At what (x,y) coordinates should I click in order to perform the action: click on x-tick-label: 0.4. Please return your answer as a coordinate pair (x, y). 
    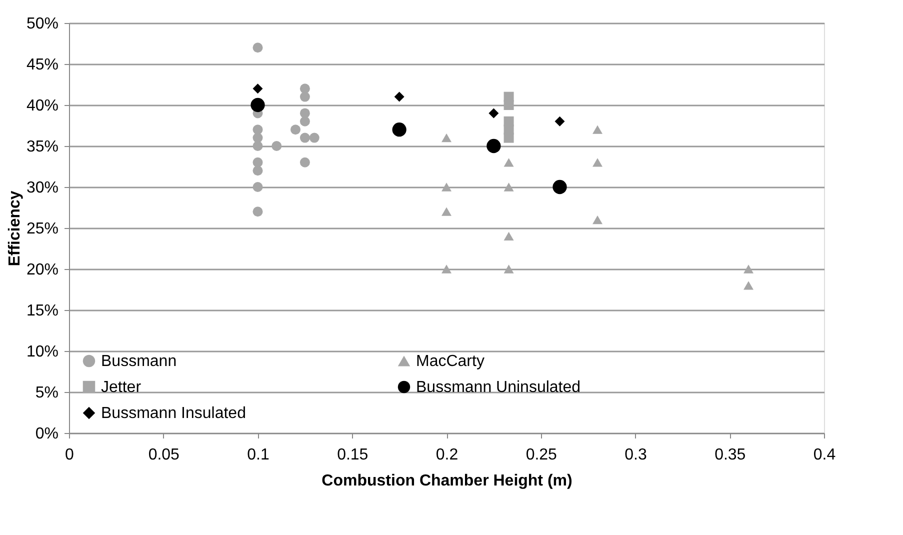
    Looking at the image, I should click on (824, 455).